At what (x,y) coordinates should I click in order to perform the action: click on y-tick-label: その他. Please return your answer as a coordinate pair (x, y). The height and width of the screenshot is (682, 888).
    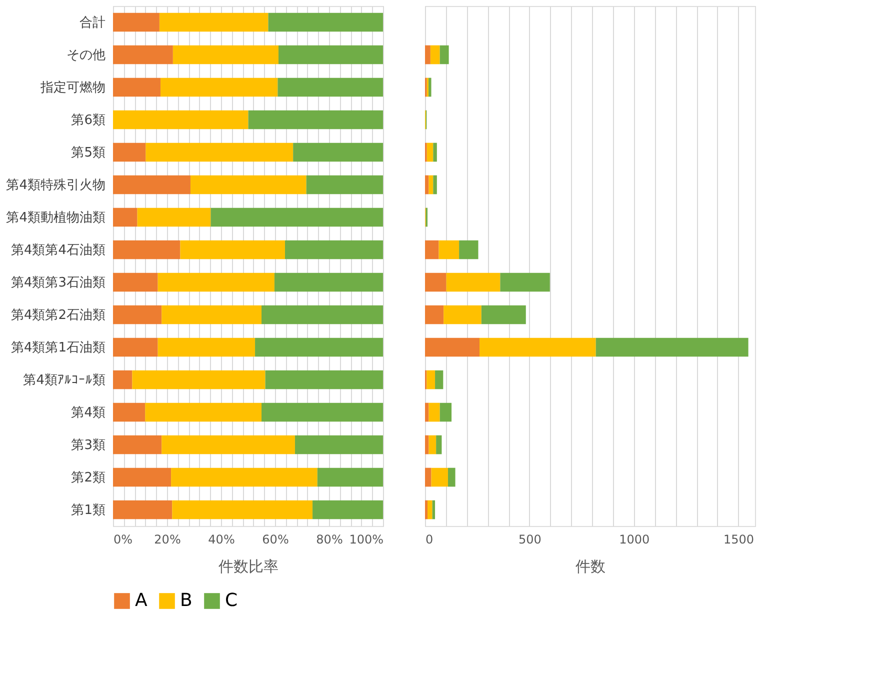
    Looking at the image, I should click on (86, 55).